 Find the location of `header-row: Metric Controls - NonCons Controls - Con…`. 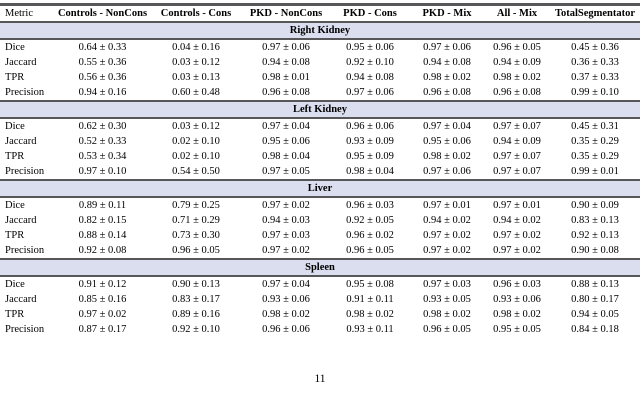

header-row: Metric Controls - NonCons Controls - Con… is located at coordinates (320, 13).